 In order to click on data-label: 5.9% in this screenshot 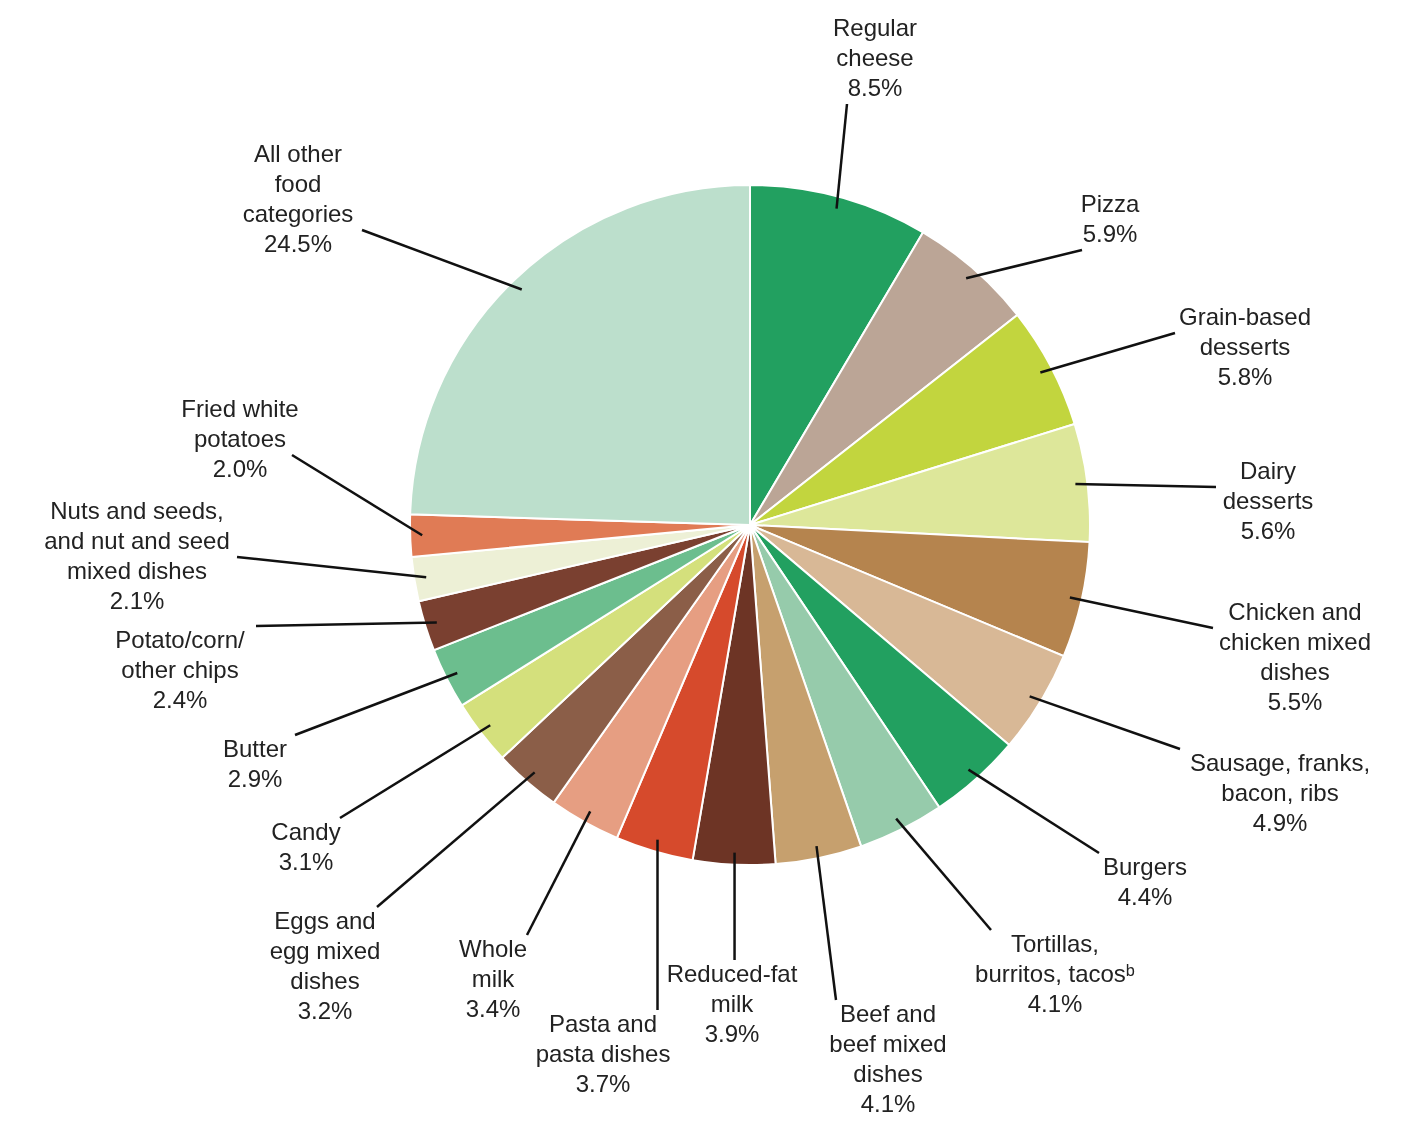, I will do `click(1110, 233)`.